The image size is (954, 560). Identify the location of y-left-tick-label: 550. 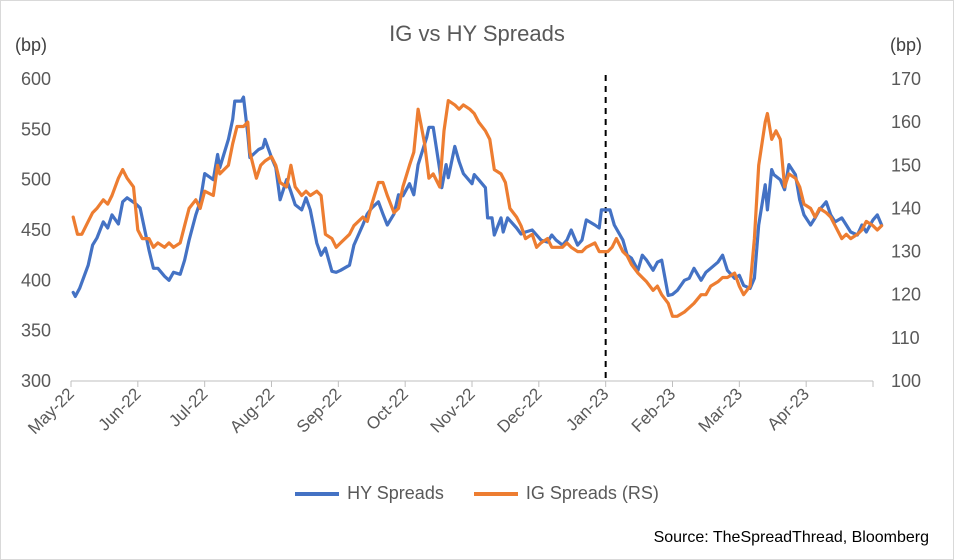
(36, 129).